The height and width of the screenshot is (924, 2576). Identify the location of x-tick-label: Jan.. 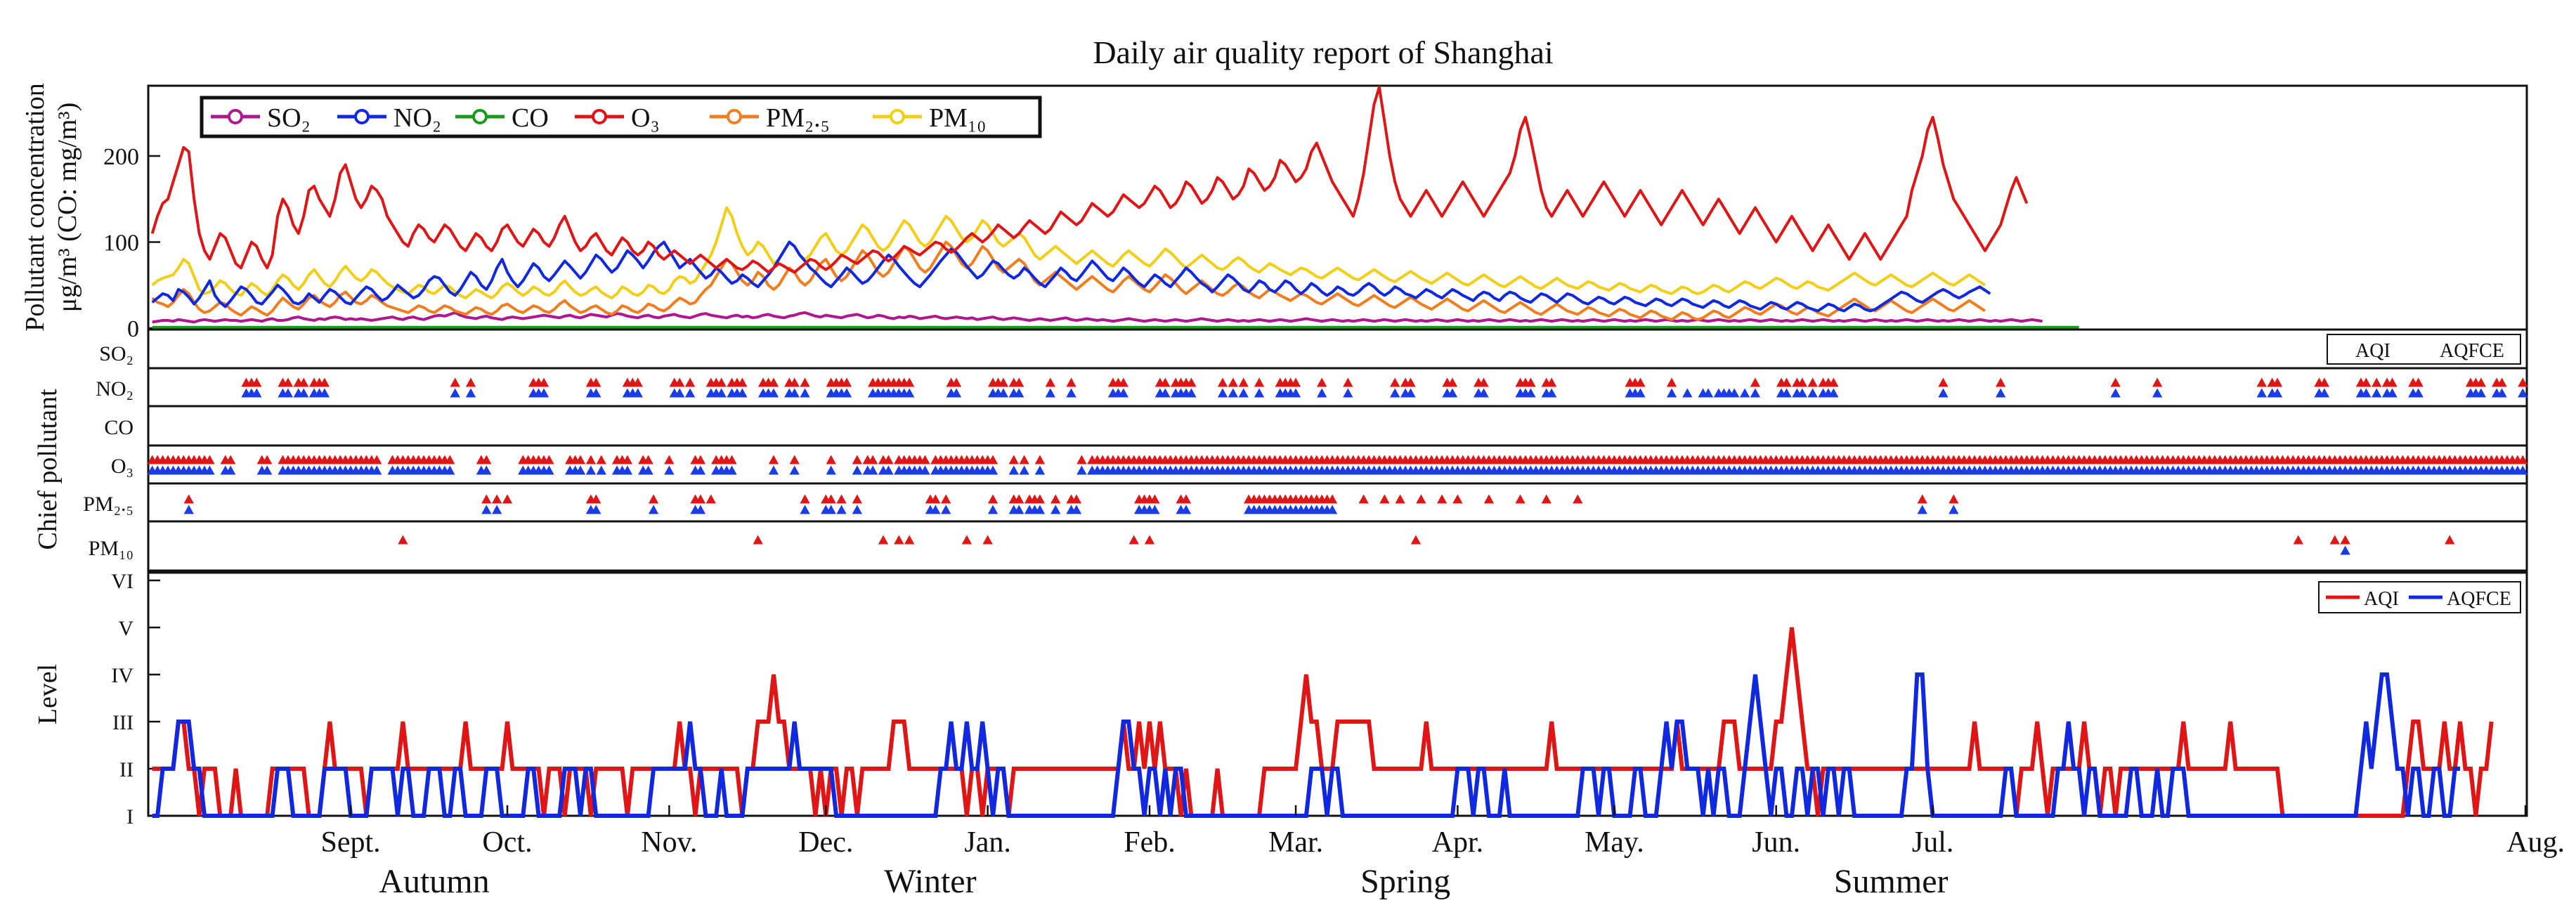
(987, 842).